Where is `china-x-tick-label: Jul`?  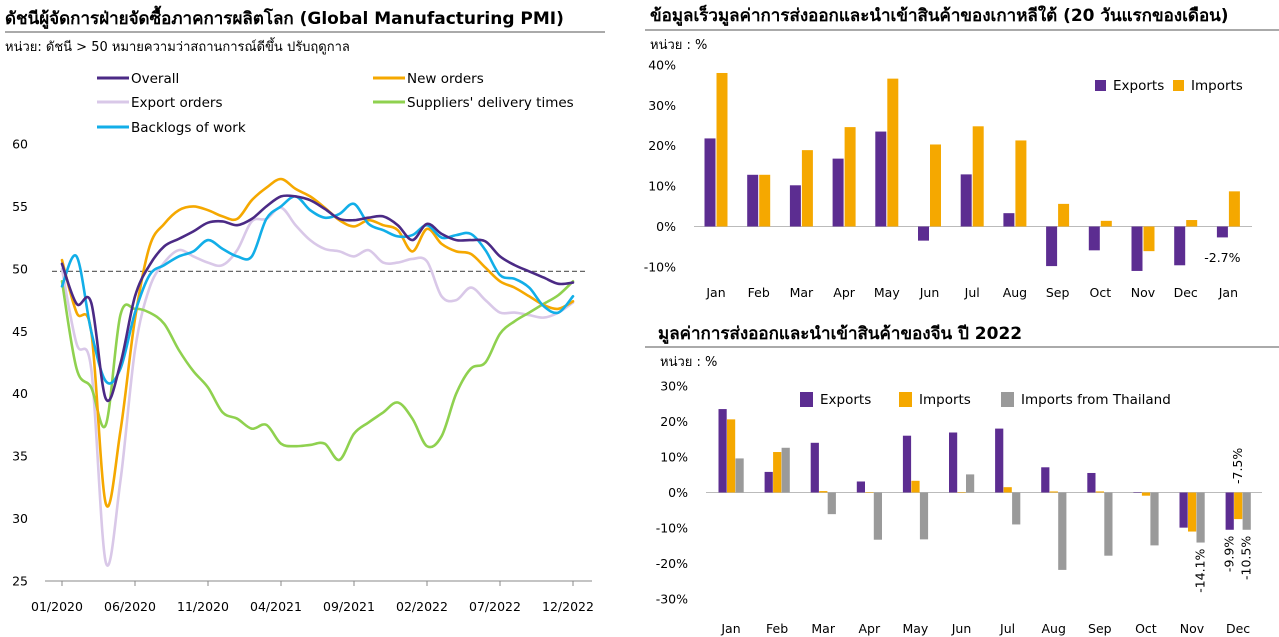
china-x-tick-label: Jul is located at coordinates (1007, 628).